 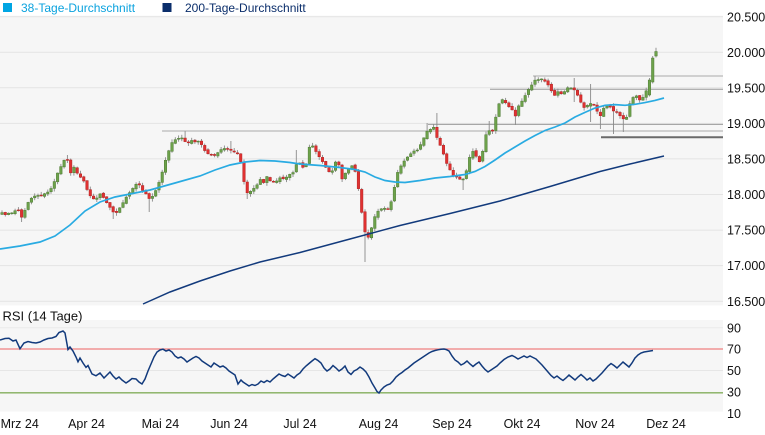 I want to click on svg-text: 30, so click(x=734, y=393).